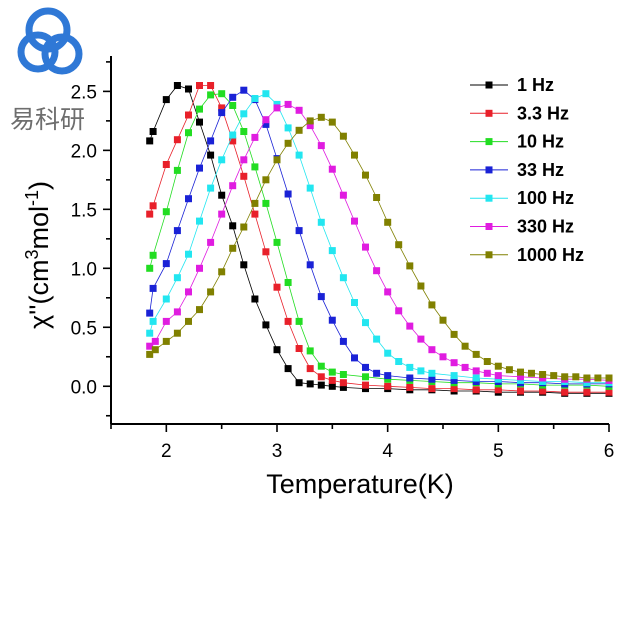 The image size is (618, 618). I want to click on legend: 1 Hz 3.3 Hz 10 Hz 33 Hz 100 Hz 330 Hz 1000 Hz, so click(527, 170).